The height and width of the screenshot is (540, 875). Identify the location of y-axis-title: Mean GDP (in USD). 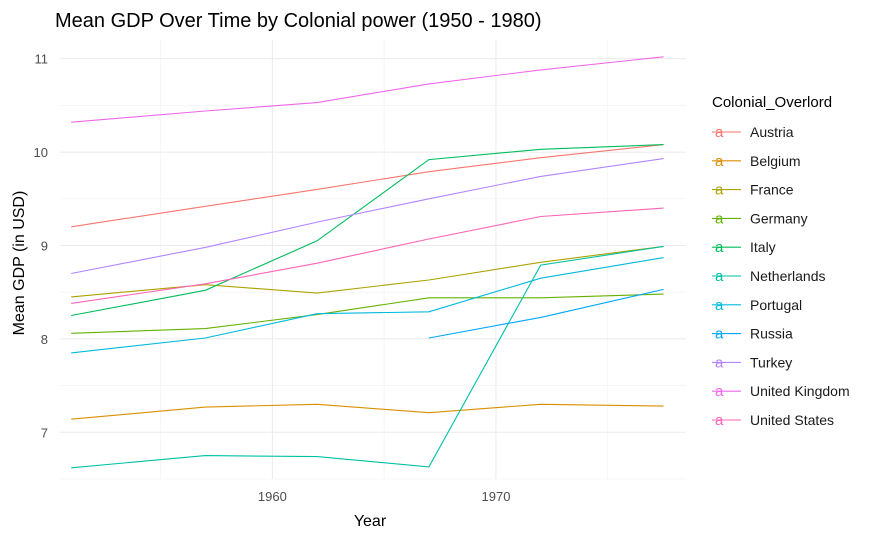
(19, 263).